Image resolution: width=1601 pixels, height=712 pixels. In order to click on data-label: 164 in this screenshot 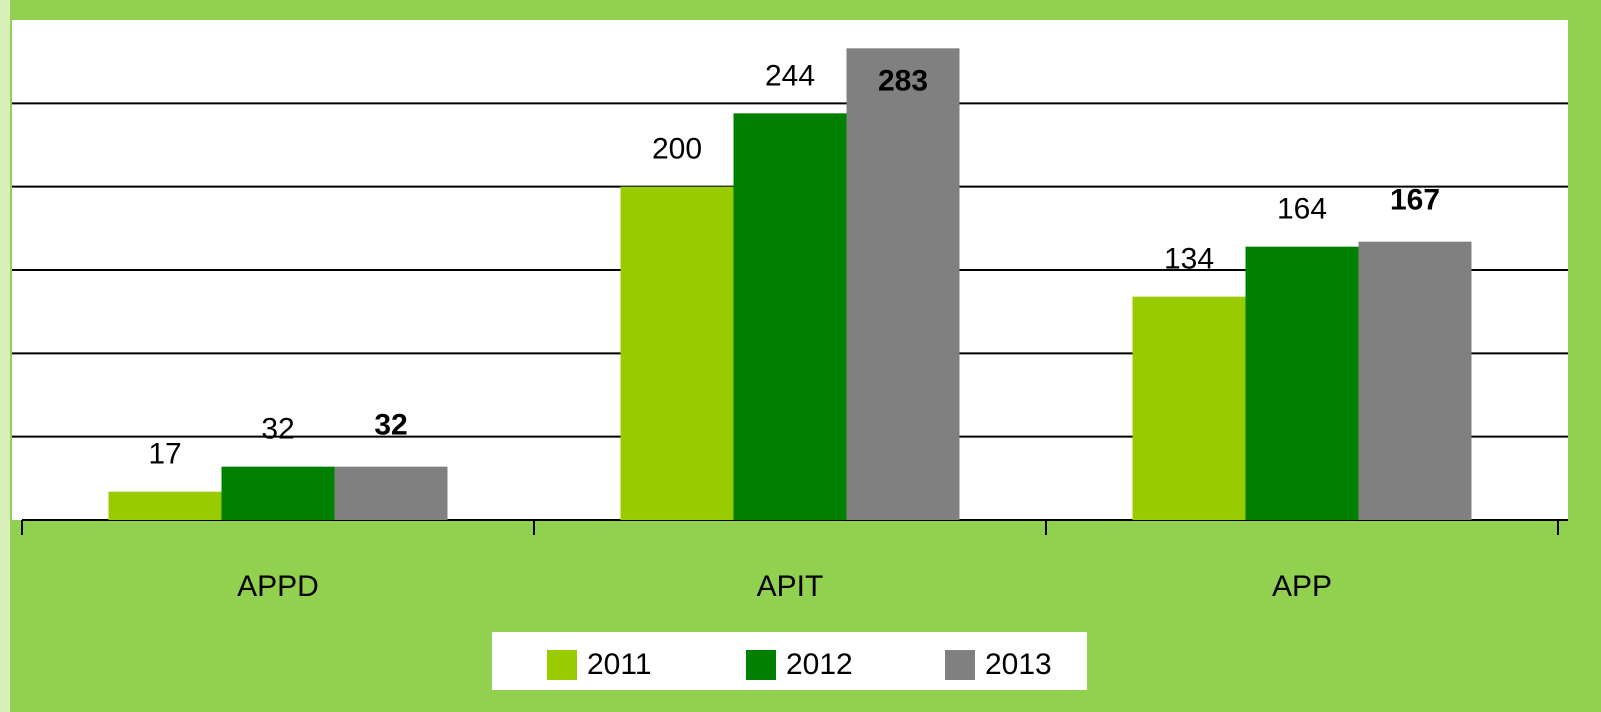, I will do `click(1302, 209)`.